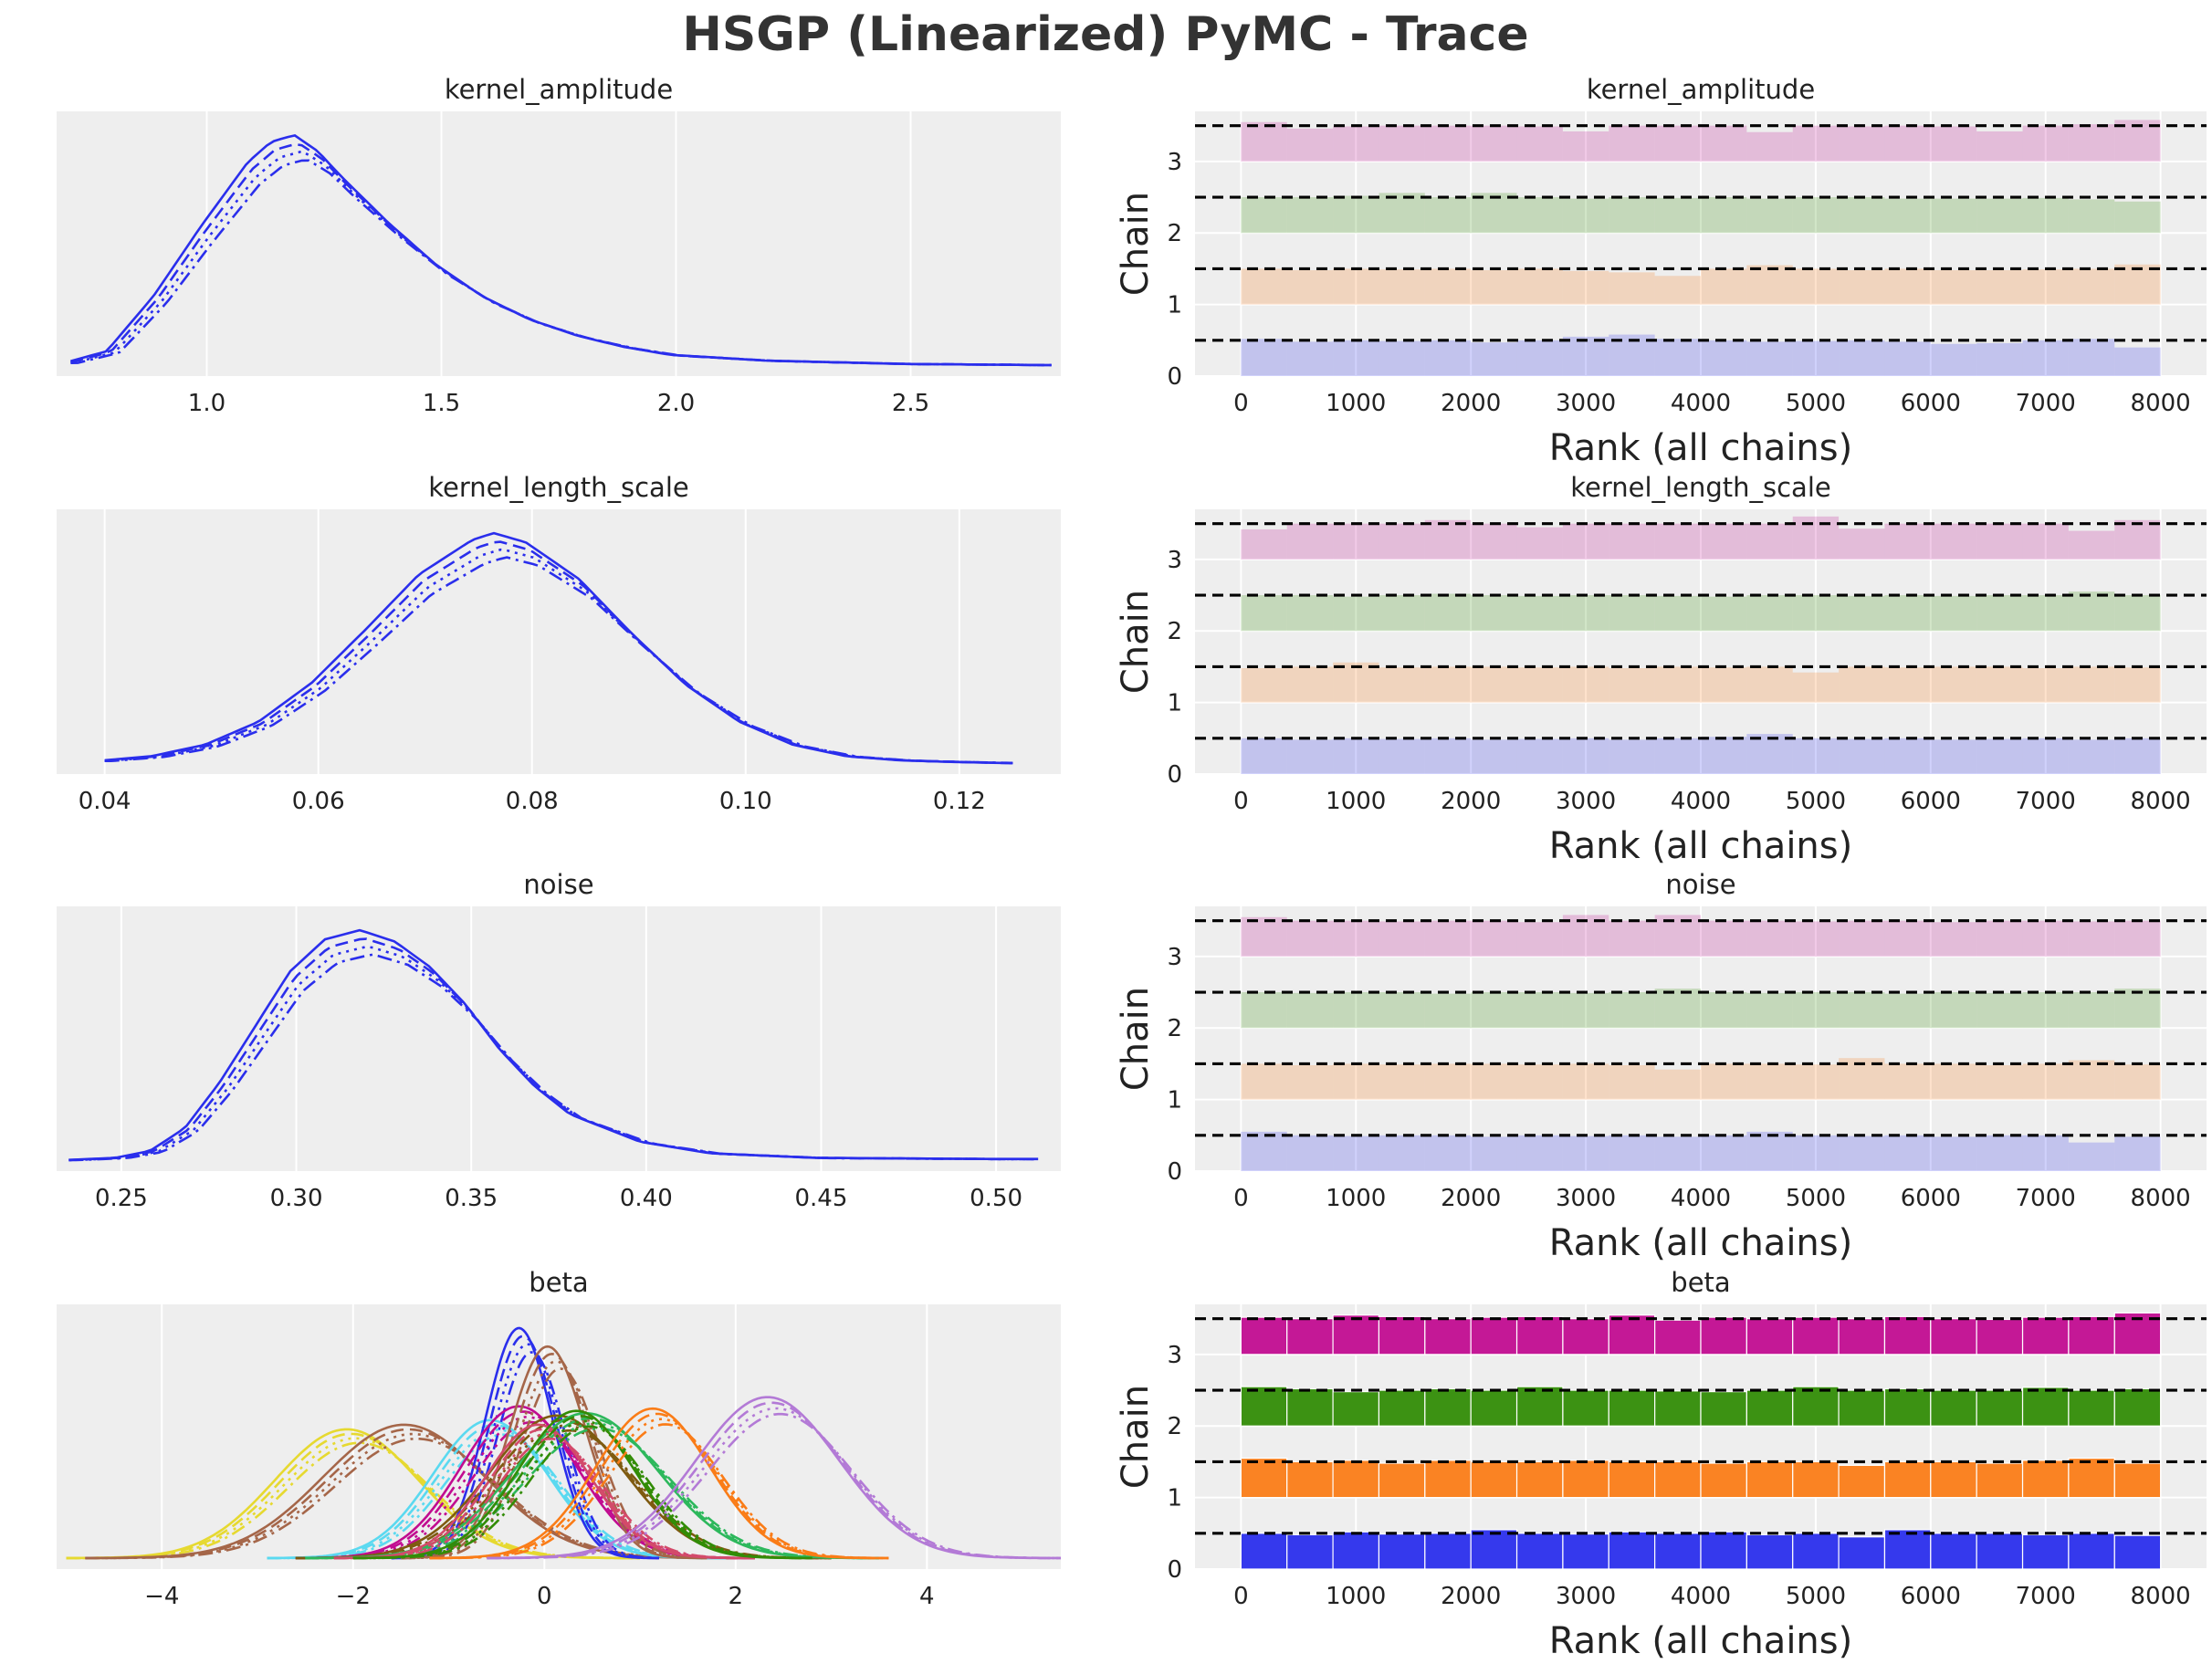  What do you see at coordinates (558, 1282) in the screenshot?
I see `panel-title: beta` at bounding box center [558, 1282].